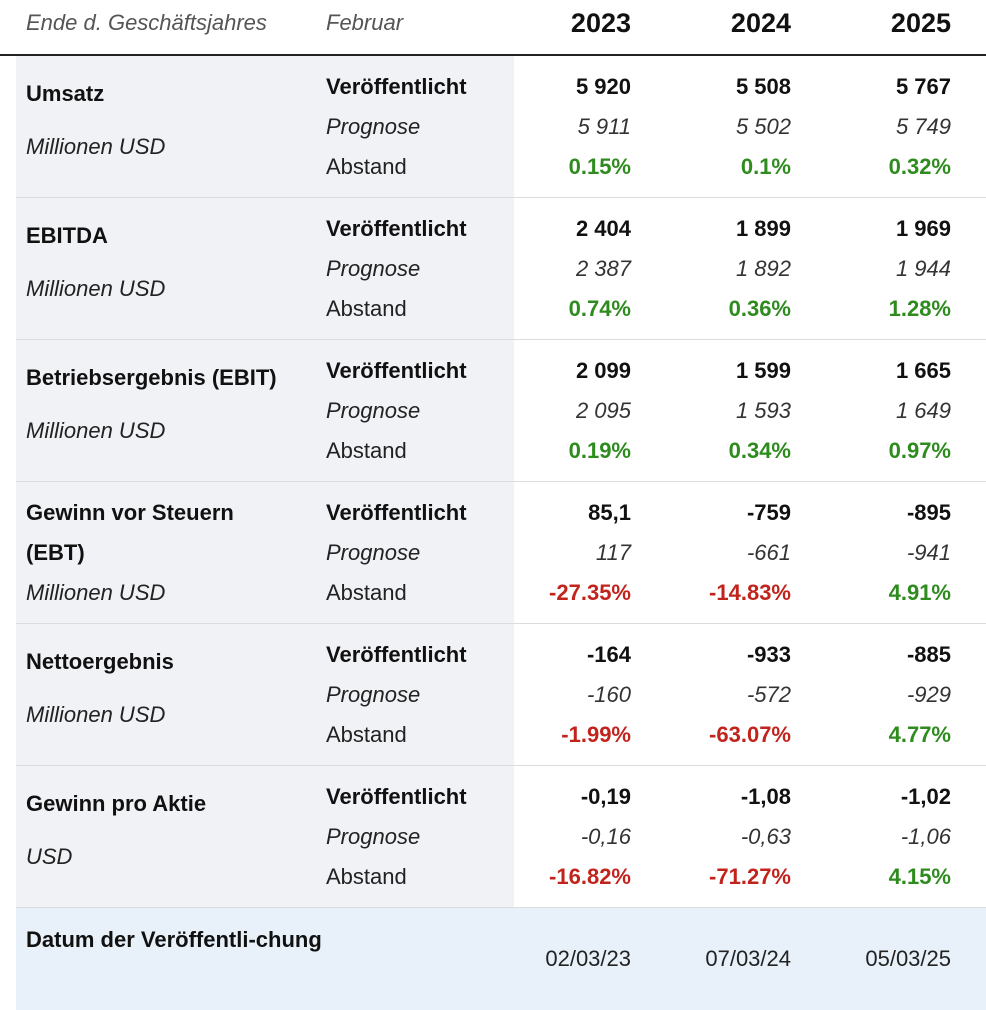  Describe the element at coordinates (599, 308) in the screenshot. I see `gap-value: 0.74%` at that location.